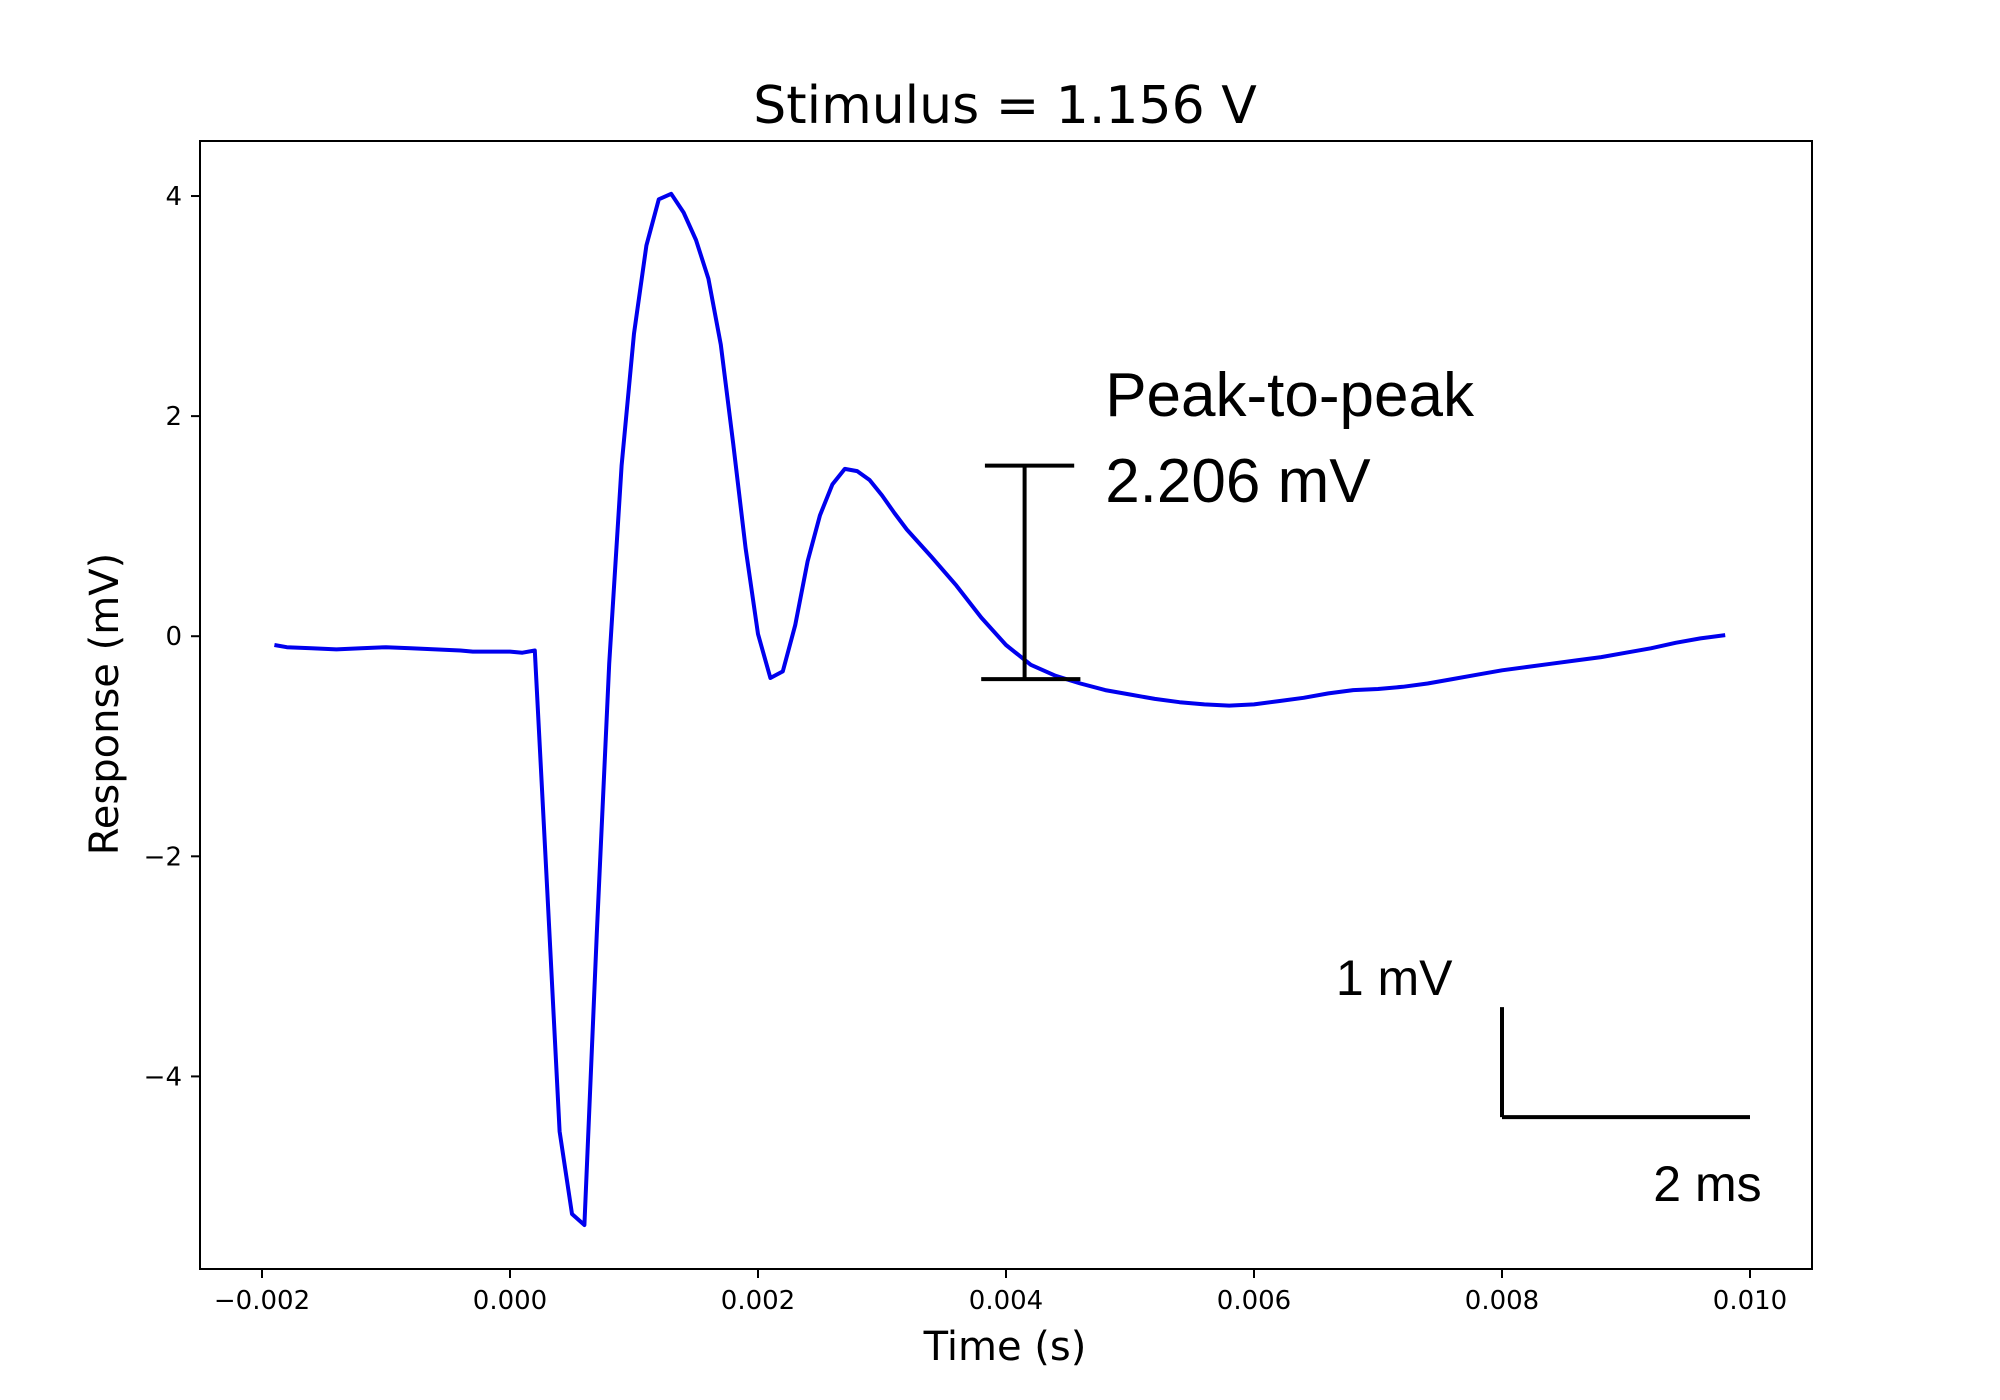 This screenshot has width=2000, height=1400. What do you see at coordinates (163, 857) in the screenshot?
I see `y-tick-label: −2` at bounding box center [163, 857].